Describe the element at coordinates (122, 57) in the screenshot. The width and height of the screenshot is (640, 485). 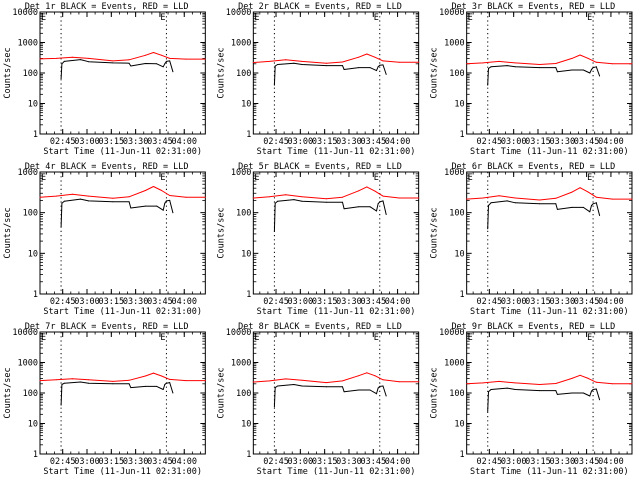
I see `series-line-lld` at that location.